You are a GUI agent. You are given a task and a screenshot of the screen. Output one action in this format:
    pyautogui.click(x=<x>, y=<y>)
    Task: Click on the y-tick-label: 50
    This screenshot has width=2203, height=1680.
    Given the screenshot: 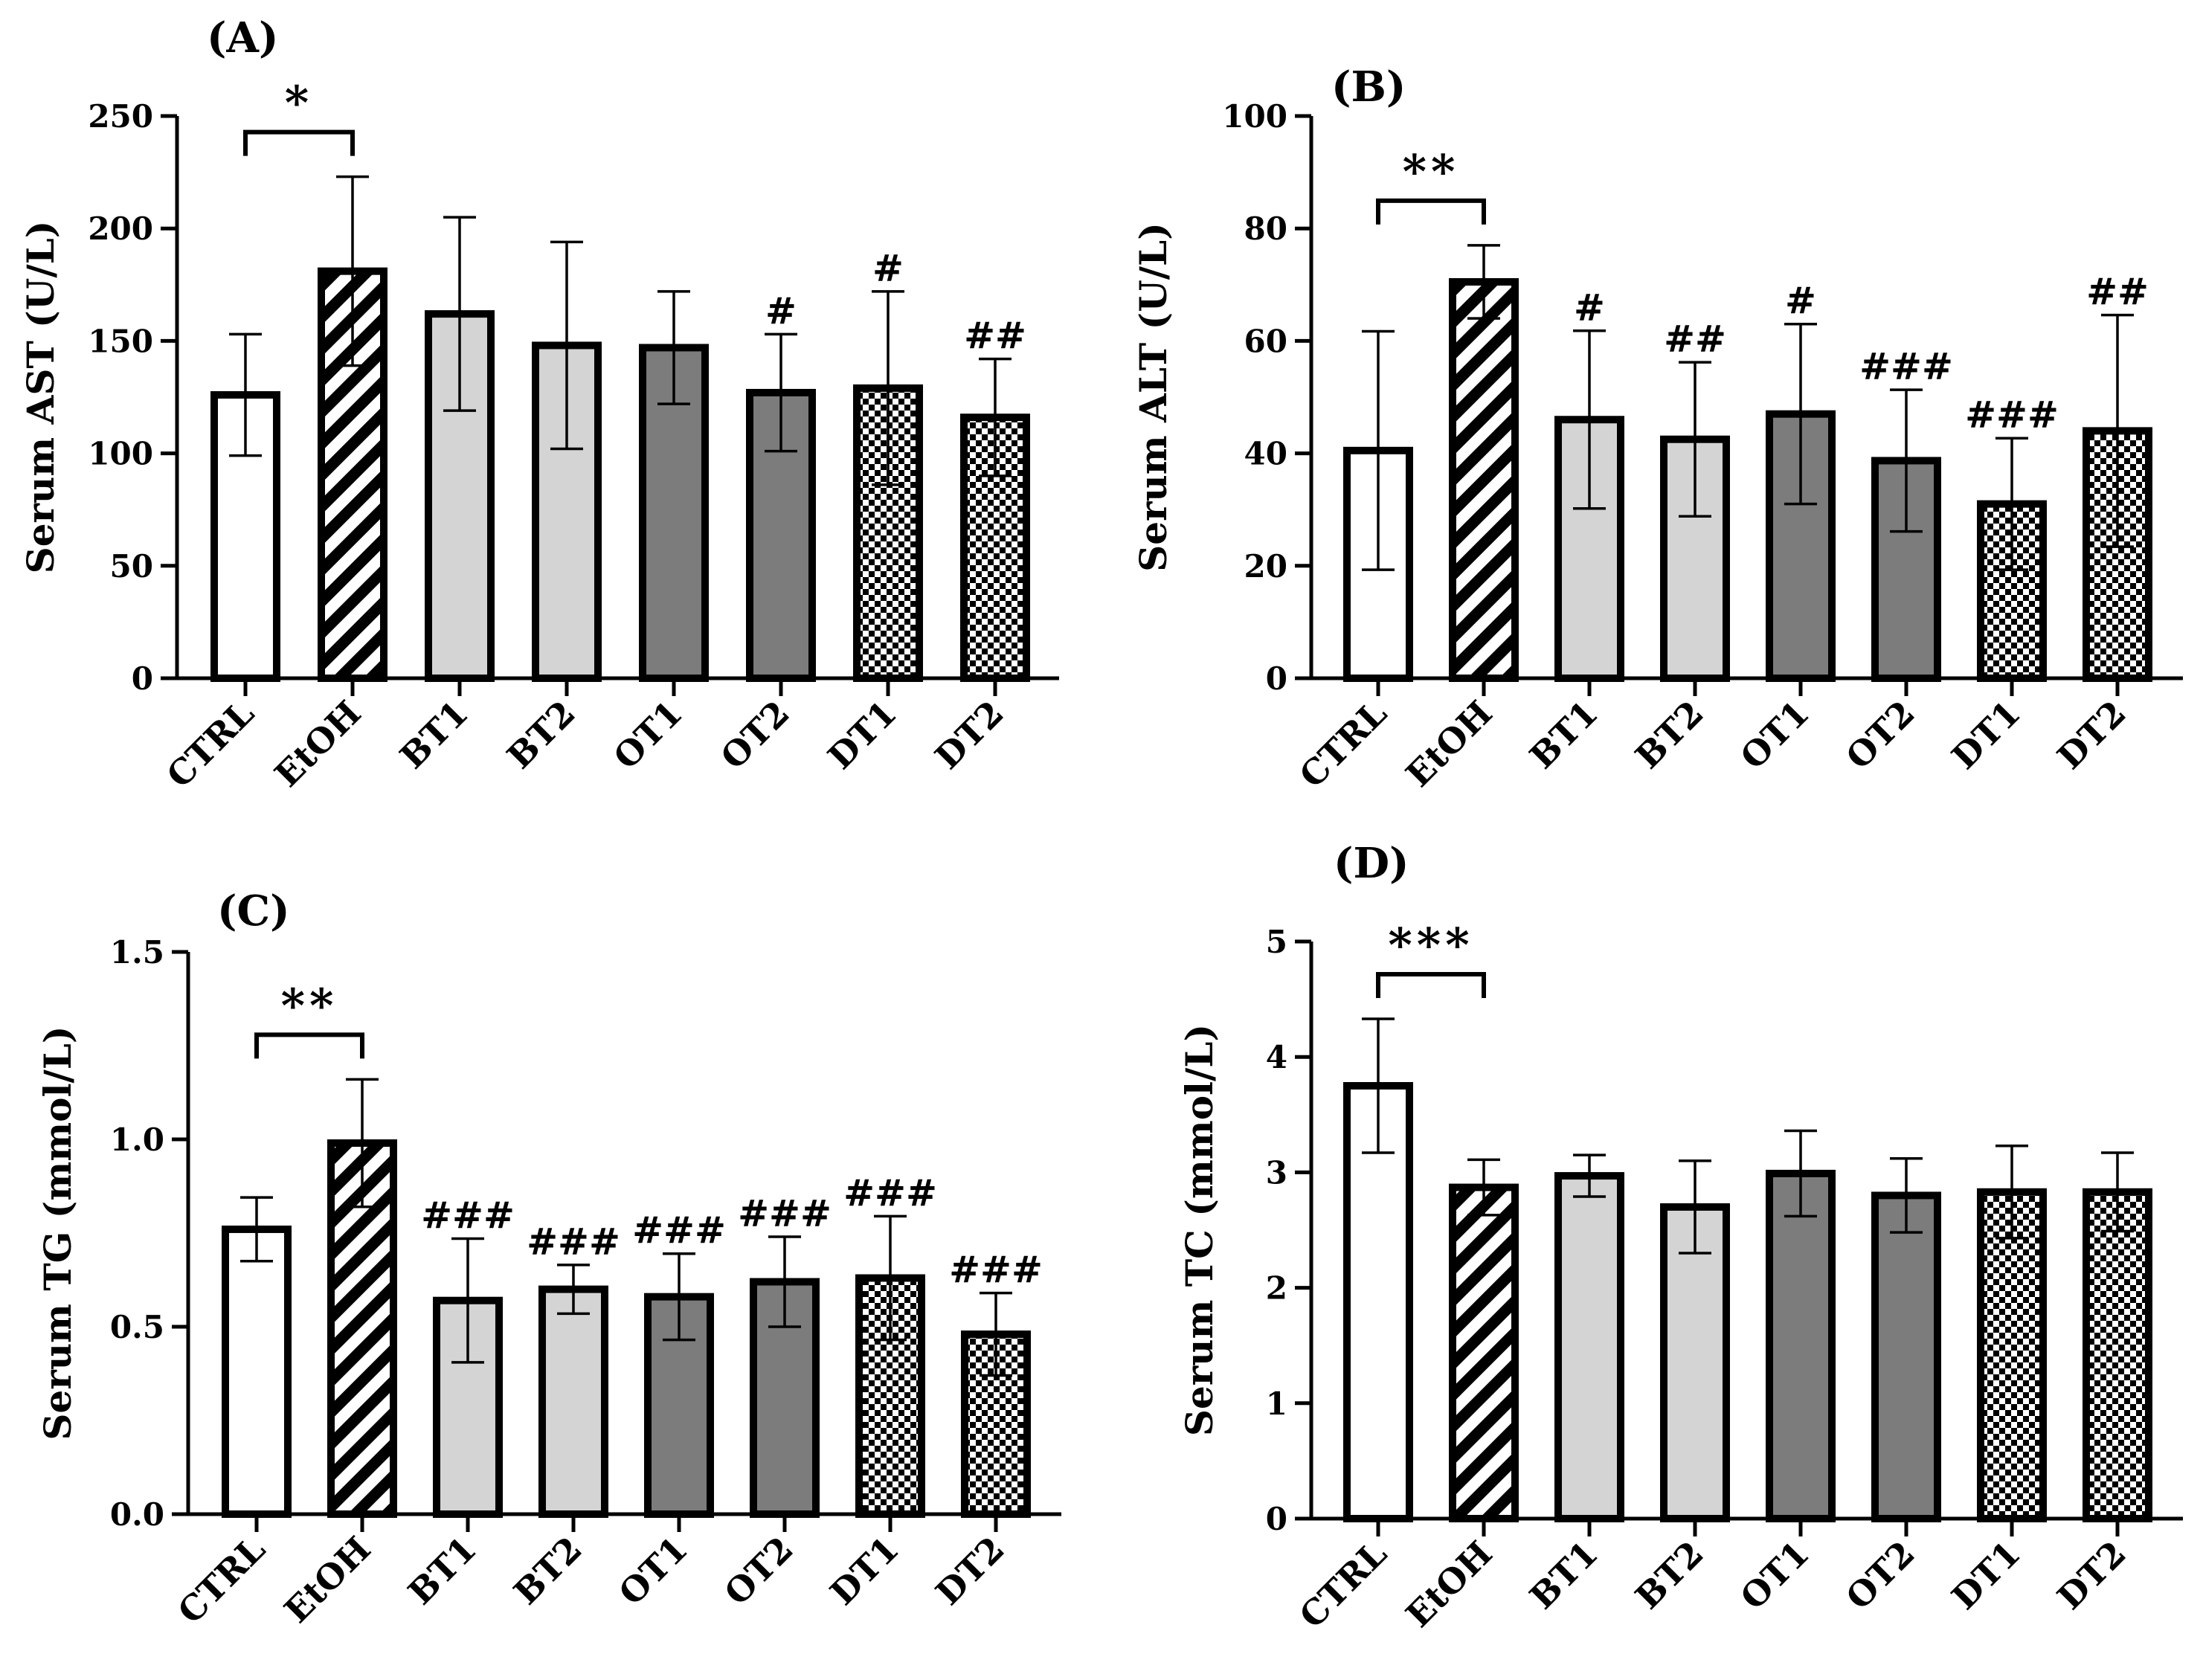 What is the action you would take?
    pyautogui.click(x=131, y=566)
    